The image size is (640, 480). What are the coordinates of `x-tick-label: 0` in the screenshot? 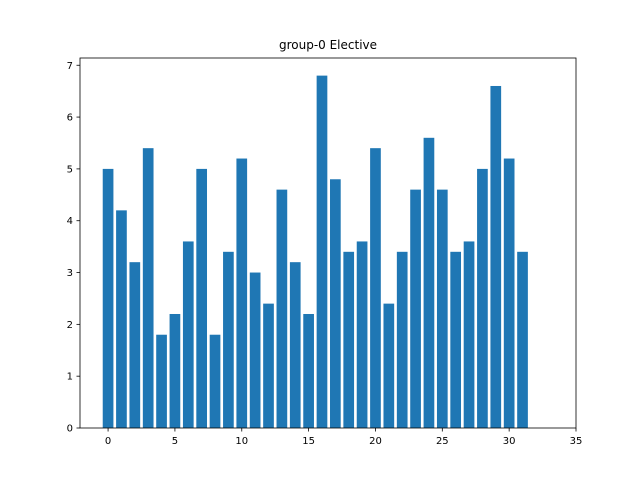 It's located at (108, 441).